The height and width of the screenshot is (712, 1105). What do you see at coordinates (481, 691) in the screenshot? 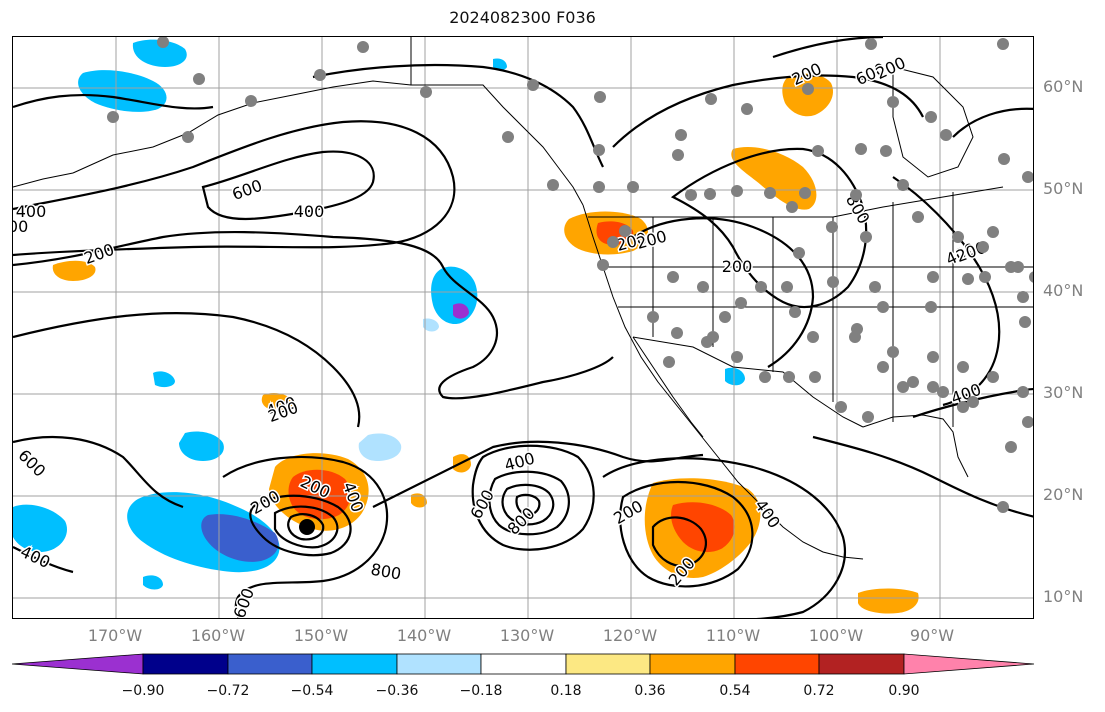
I see `colorbar-tick-label: −0.18` at bounding box center [481, 691].